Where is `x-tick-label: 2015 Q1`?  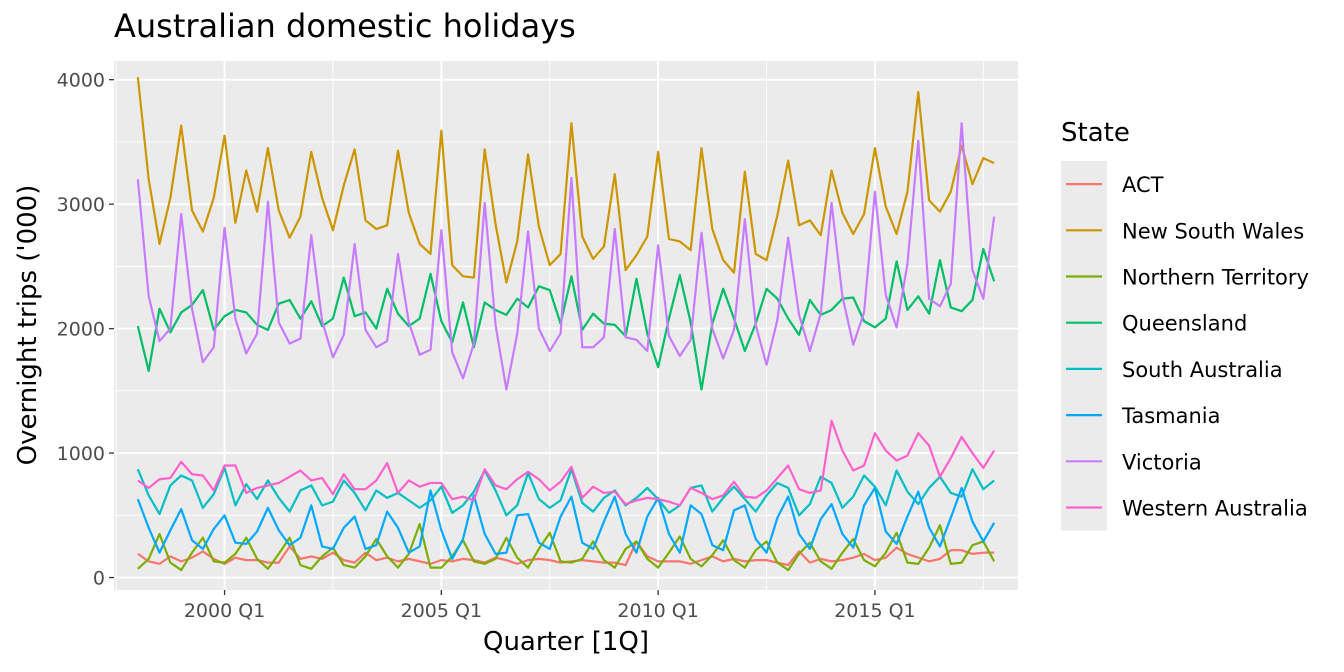 x-tick-label: 2015 Q1 is located at coordinates (874, 611).